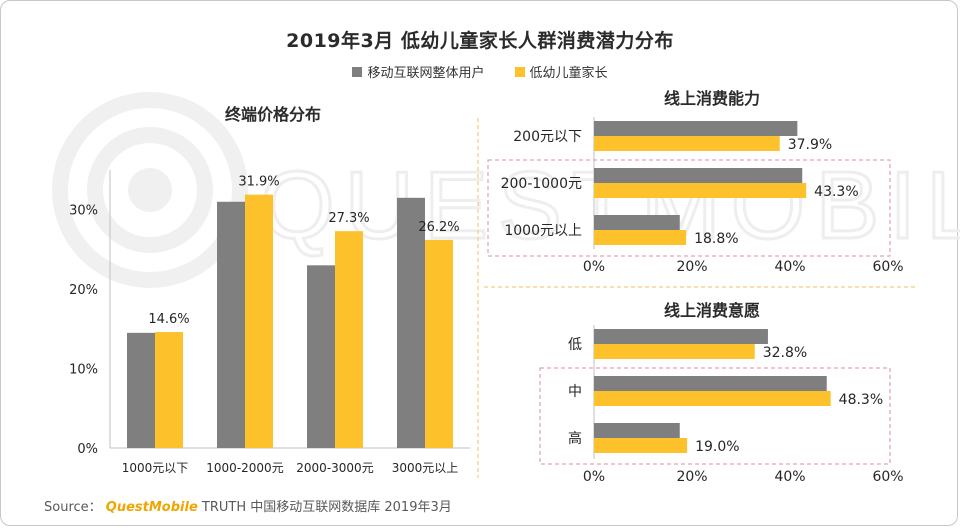  Describe the element at coordinates (83, 211) in the screenshot. I see `chart1-ytick-label: 30%` at that location.